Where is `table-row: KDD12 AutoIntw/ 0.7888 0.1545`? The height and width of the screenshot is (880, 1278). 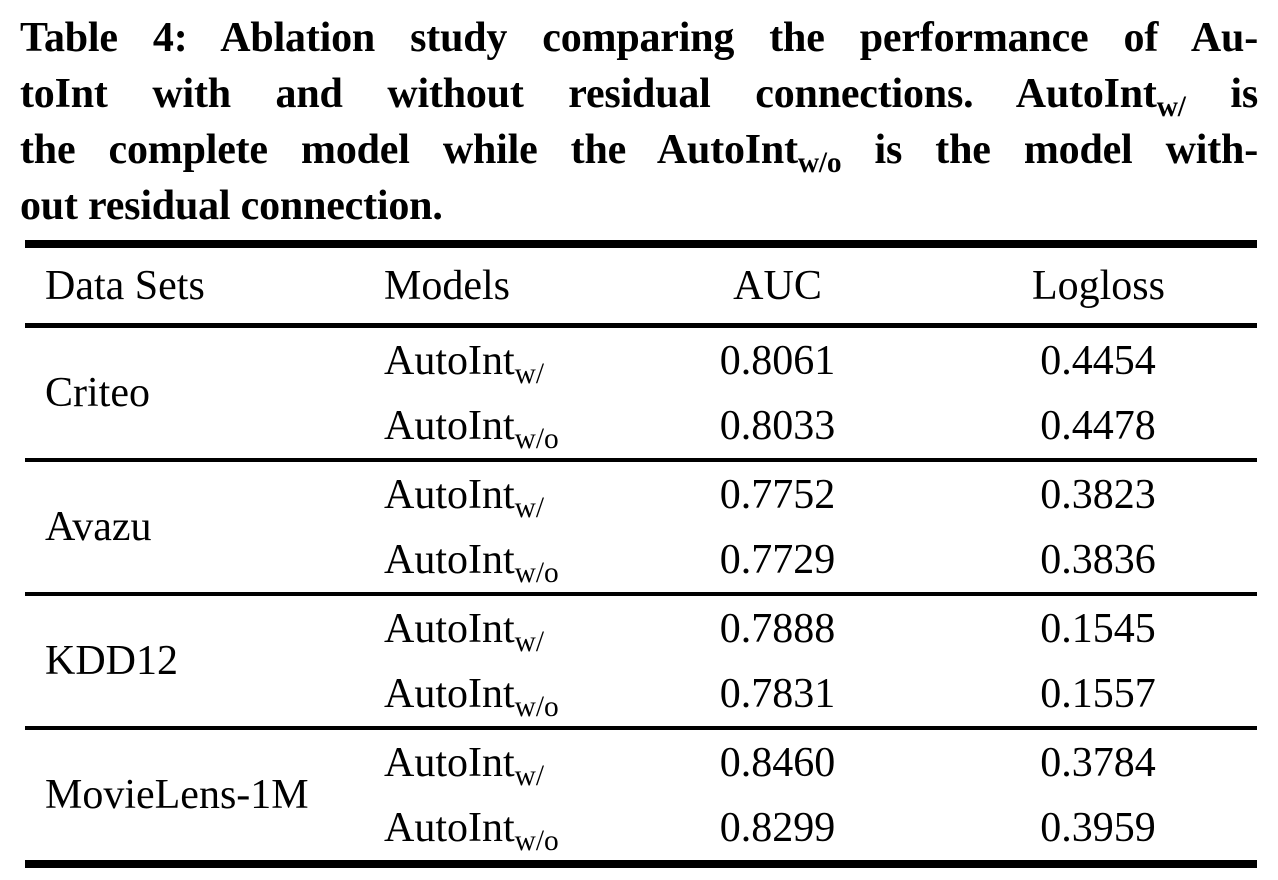 table-row: KDD12 AutoIntw/ 0.7888 0.1545 is located at coordinates (641, 660).